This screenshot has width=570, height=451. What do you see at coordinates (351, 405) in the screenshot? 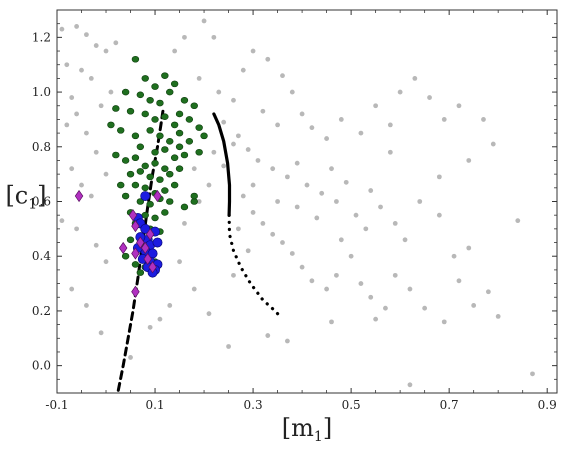
I see `x-tick-label: 0.5` at bounding box center [351, 405].